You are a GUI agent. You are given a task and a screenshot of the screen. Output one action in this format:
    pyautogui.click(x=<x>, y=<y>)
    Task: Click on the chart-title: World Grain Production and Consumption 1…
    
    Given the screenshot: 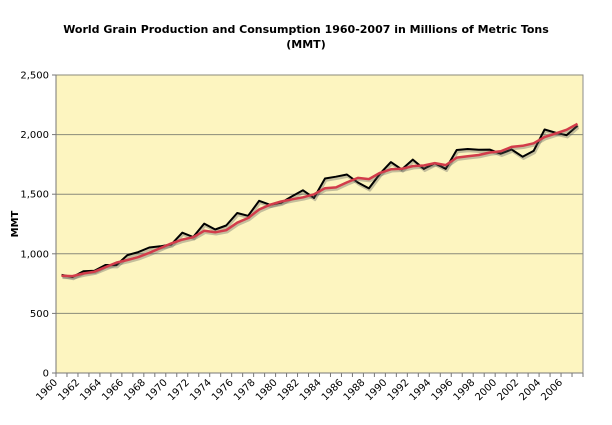 What is the action you would take?
    pyautogui.click(x=306, y=37)
    